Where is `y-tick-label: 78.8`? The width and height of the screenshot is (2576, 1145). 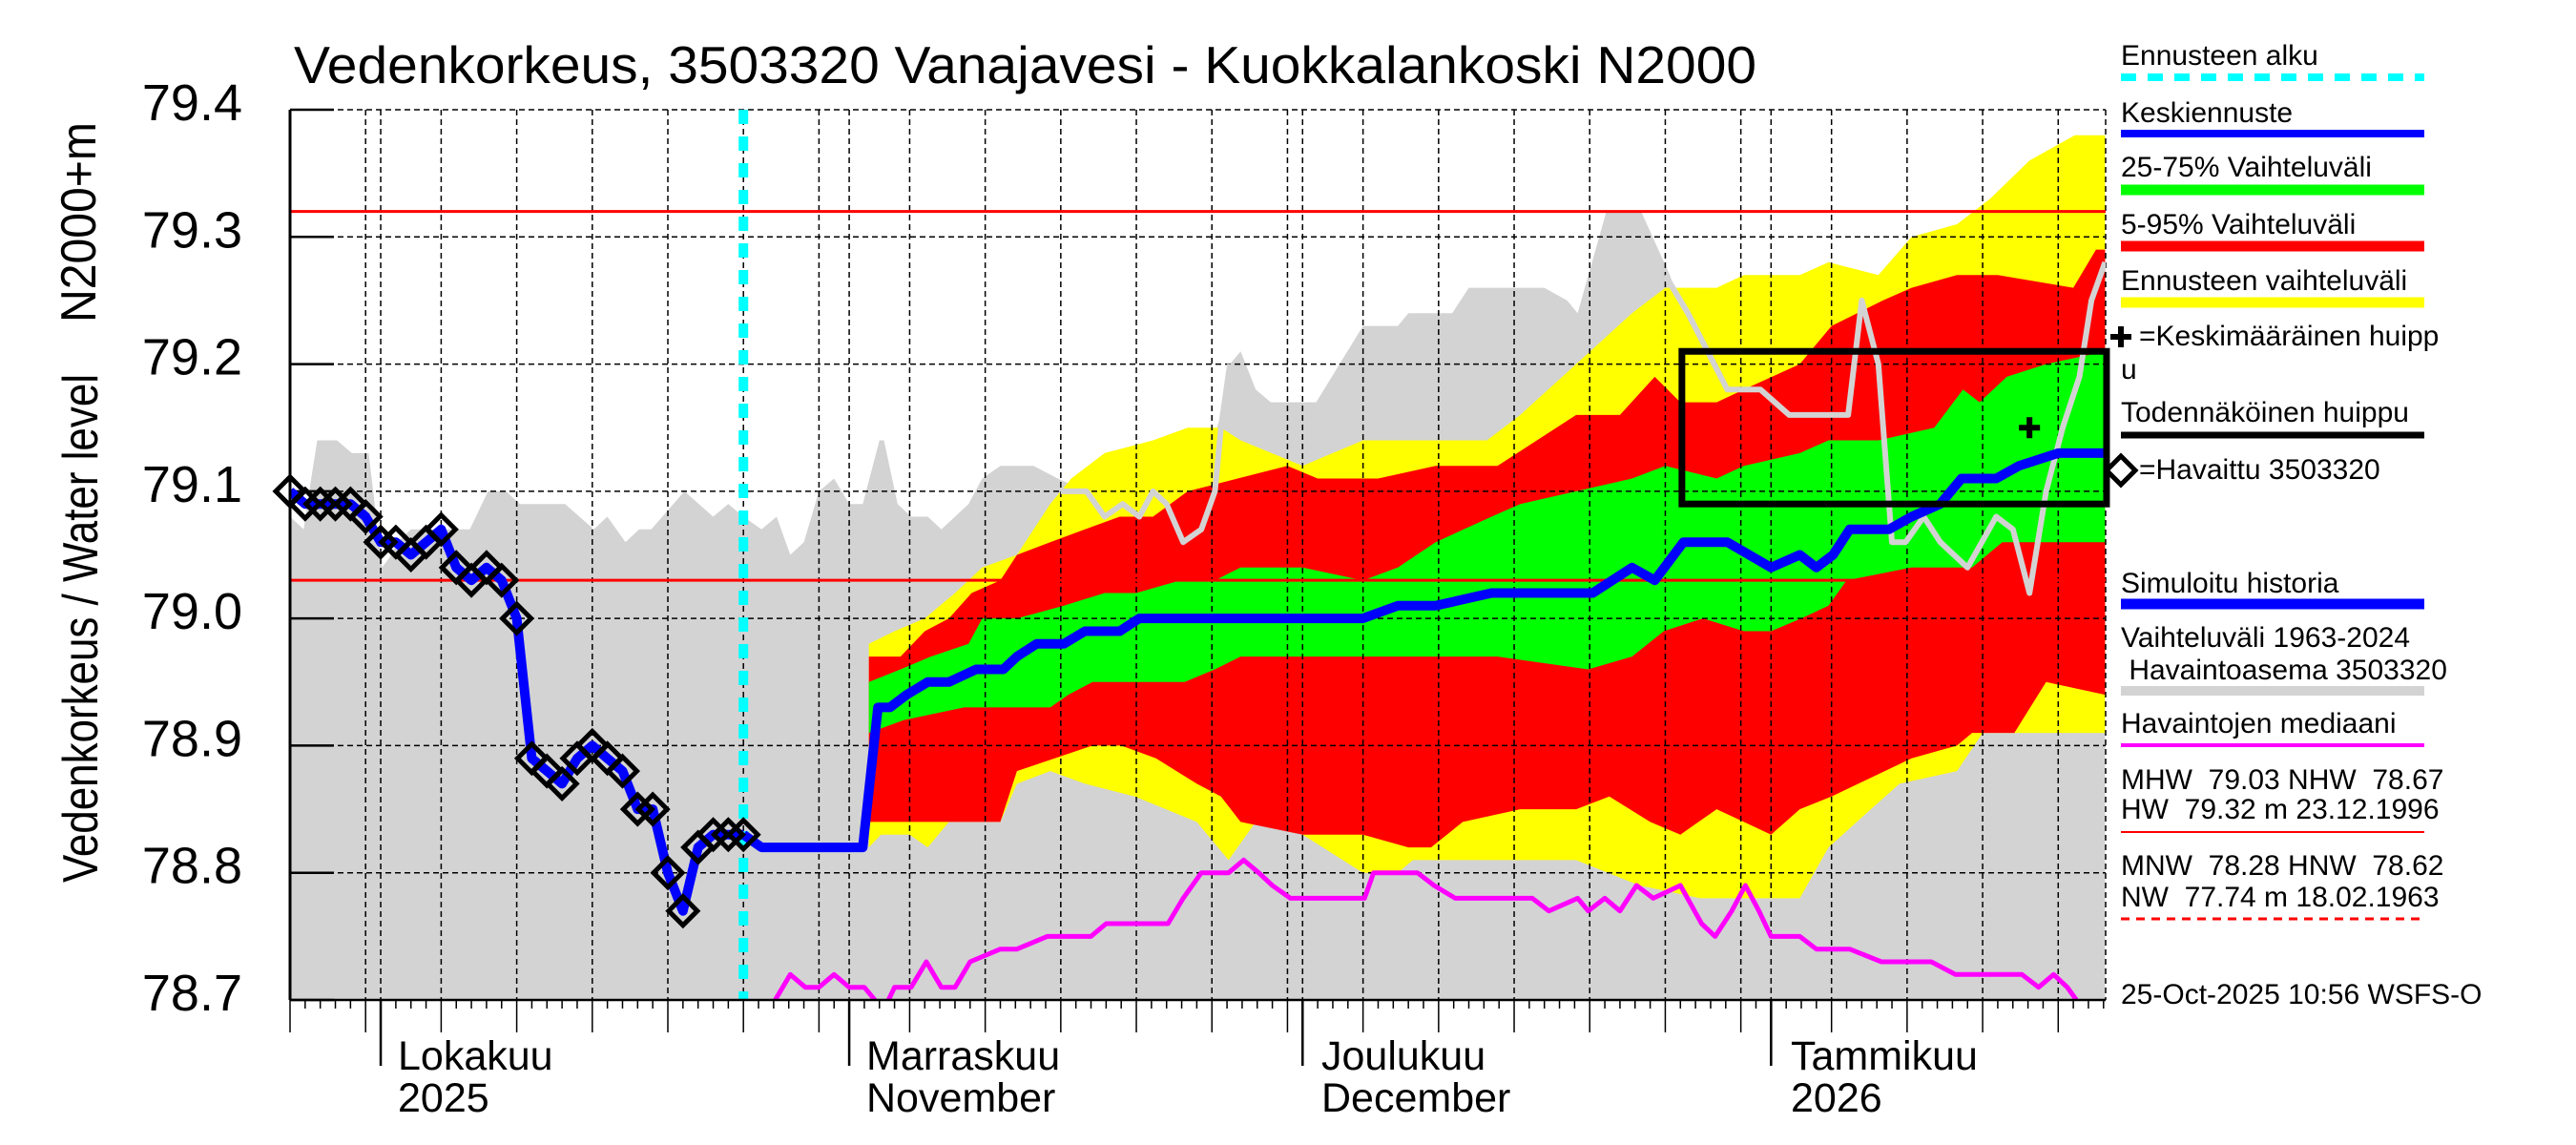 y-tick-label: 78.8 is located at coordinates (192, 866).